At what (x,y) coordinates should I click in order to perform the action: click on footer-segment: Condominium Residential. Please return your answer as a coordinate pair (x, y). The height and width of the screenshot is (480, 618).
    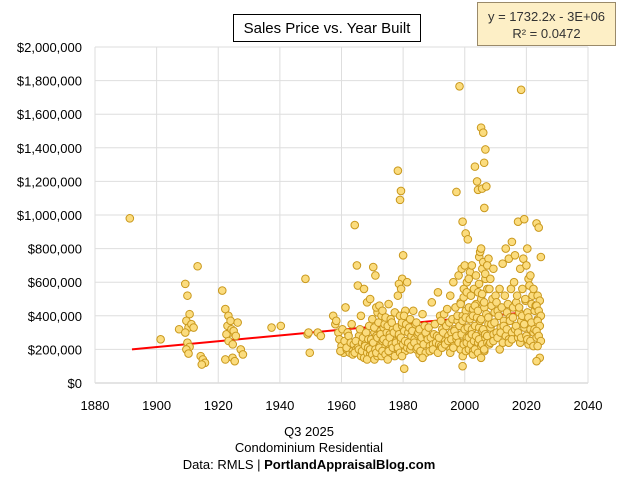
    Looking at the image, I should click on (309, 447).